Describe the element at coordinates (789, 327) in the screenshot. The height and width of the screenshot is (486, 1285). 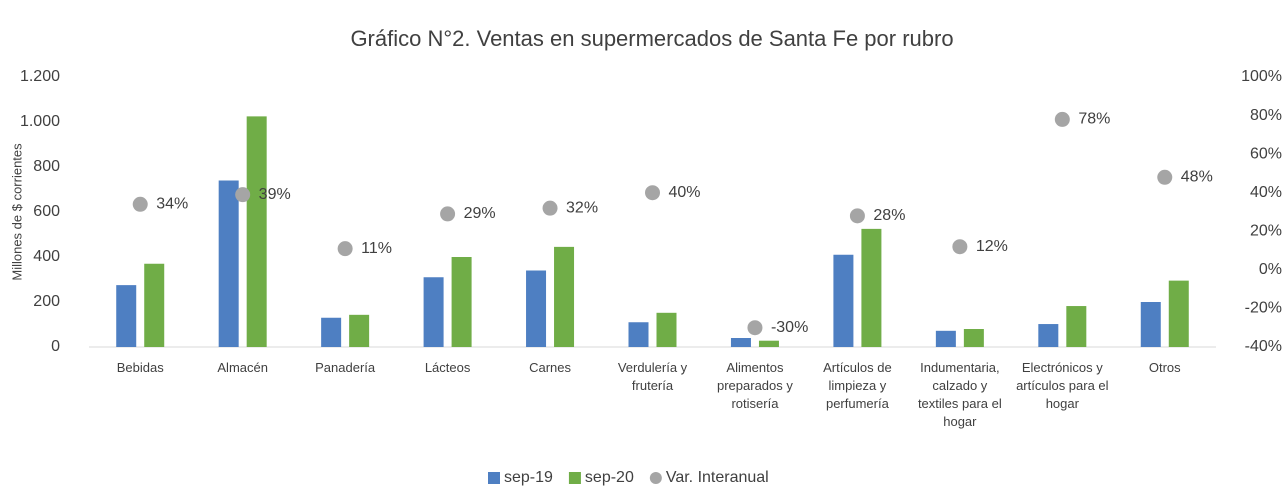
I see `point-label: -30%` at that location.